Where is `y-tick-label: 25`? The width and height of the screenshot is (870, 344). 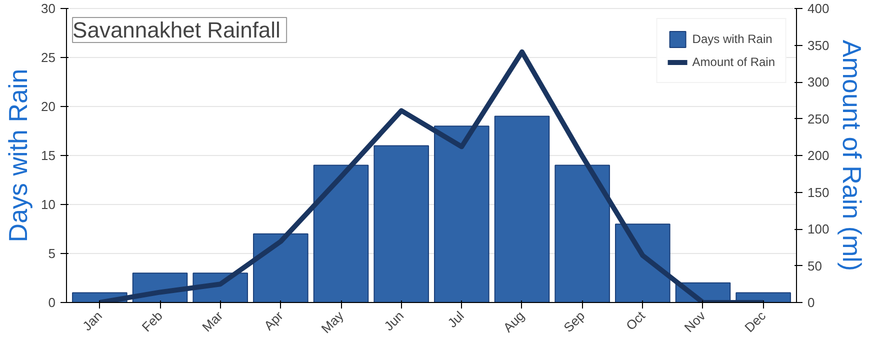 y-tick-label: 25 is located at coordinates (48, 57).